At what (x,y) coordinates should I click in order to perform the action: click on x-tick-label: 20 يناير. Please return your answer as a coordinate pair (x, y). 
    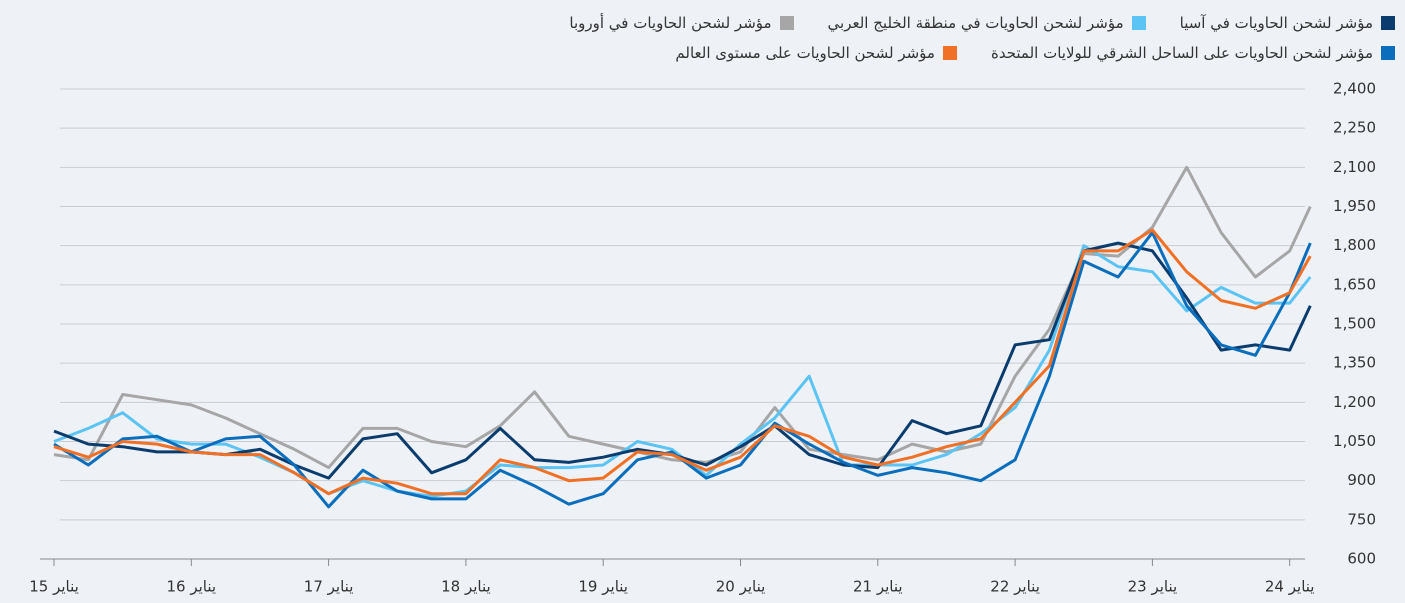
    Looking at the image, I should click on (741, 587).